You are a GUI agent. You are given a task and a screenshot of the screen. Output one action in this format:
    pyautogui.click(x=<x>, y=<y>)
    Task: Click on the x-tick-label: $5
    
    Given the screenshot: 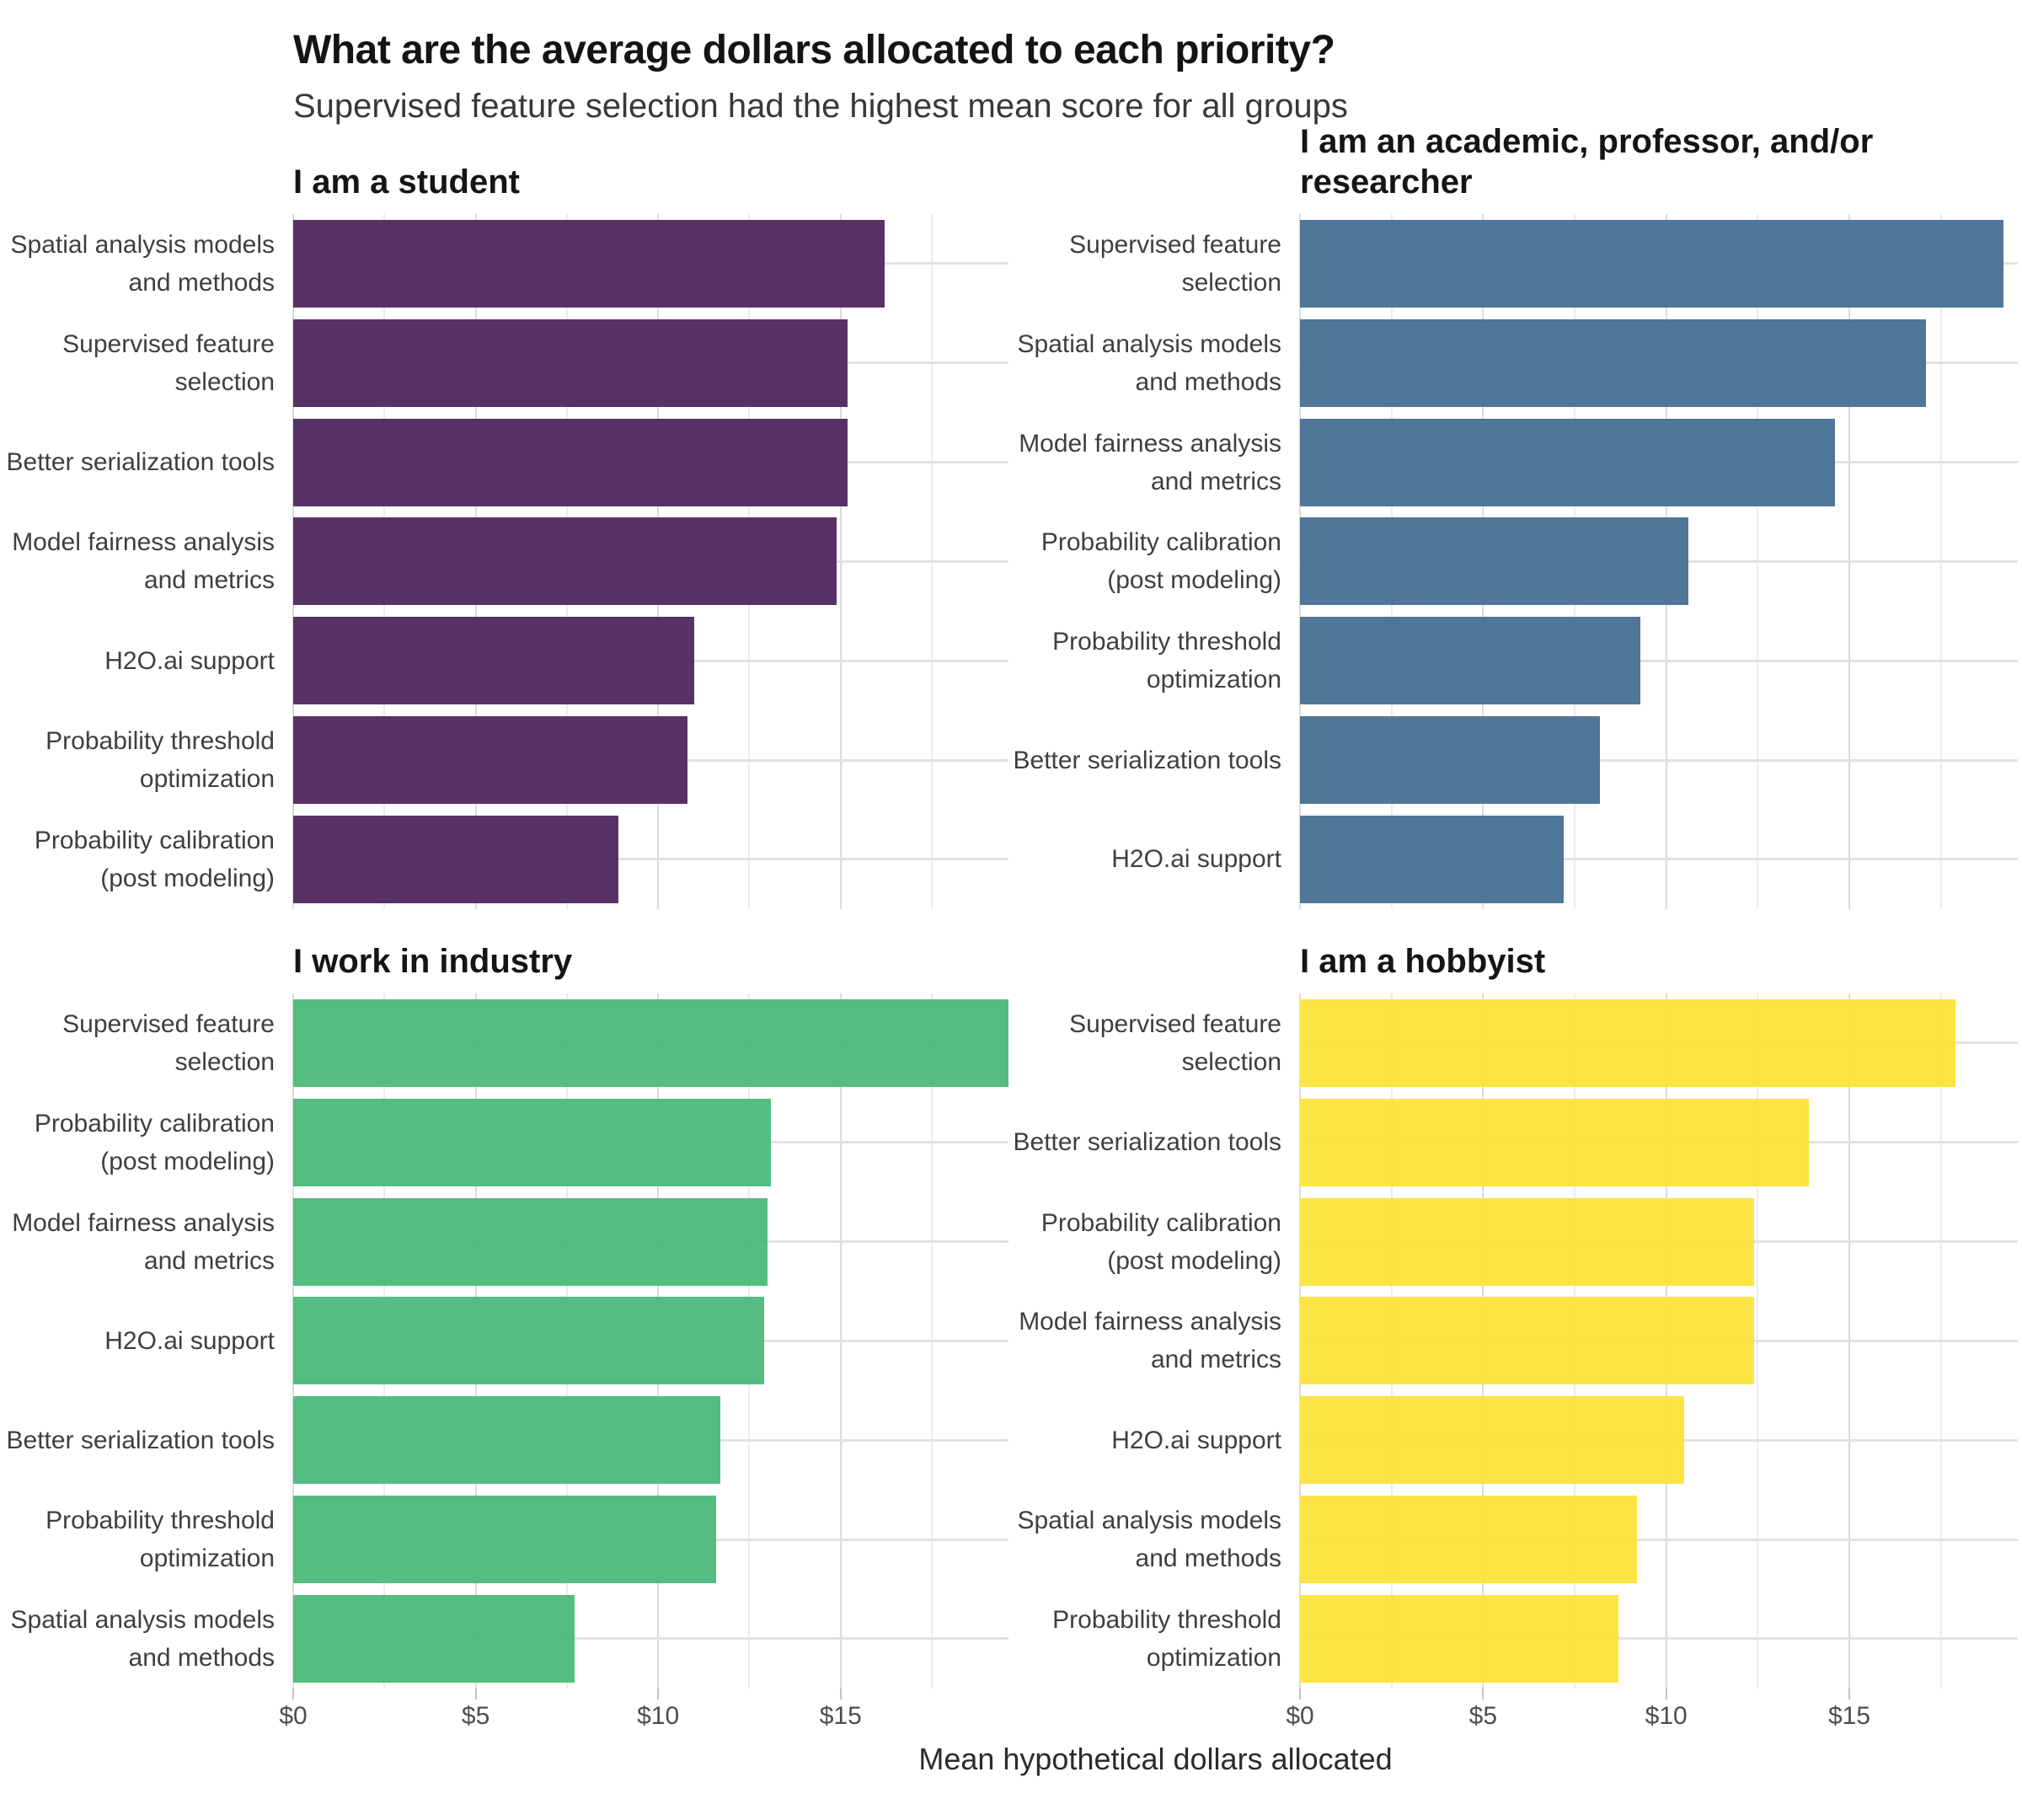 What is the action you would take?
    pyautogui.click(x=1483, y=1716)
    